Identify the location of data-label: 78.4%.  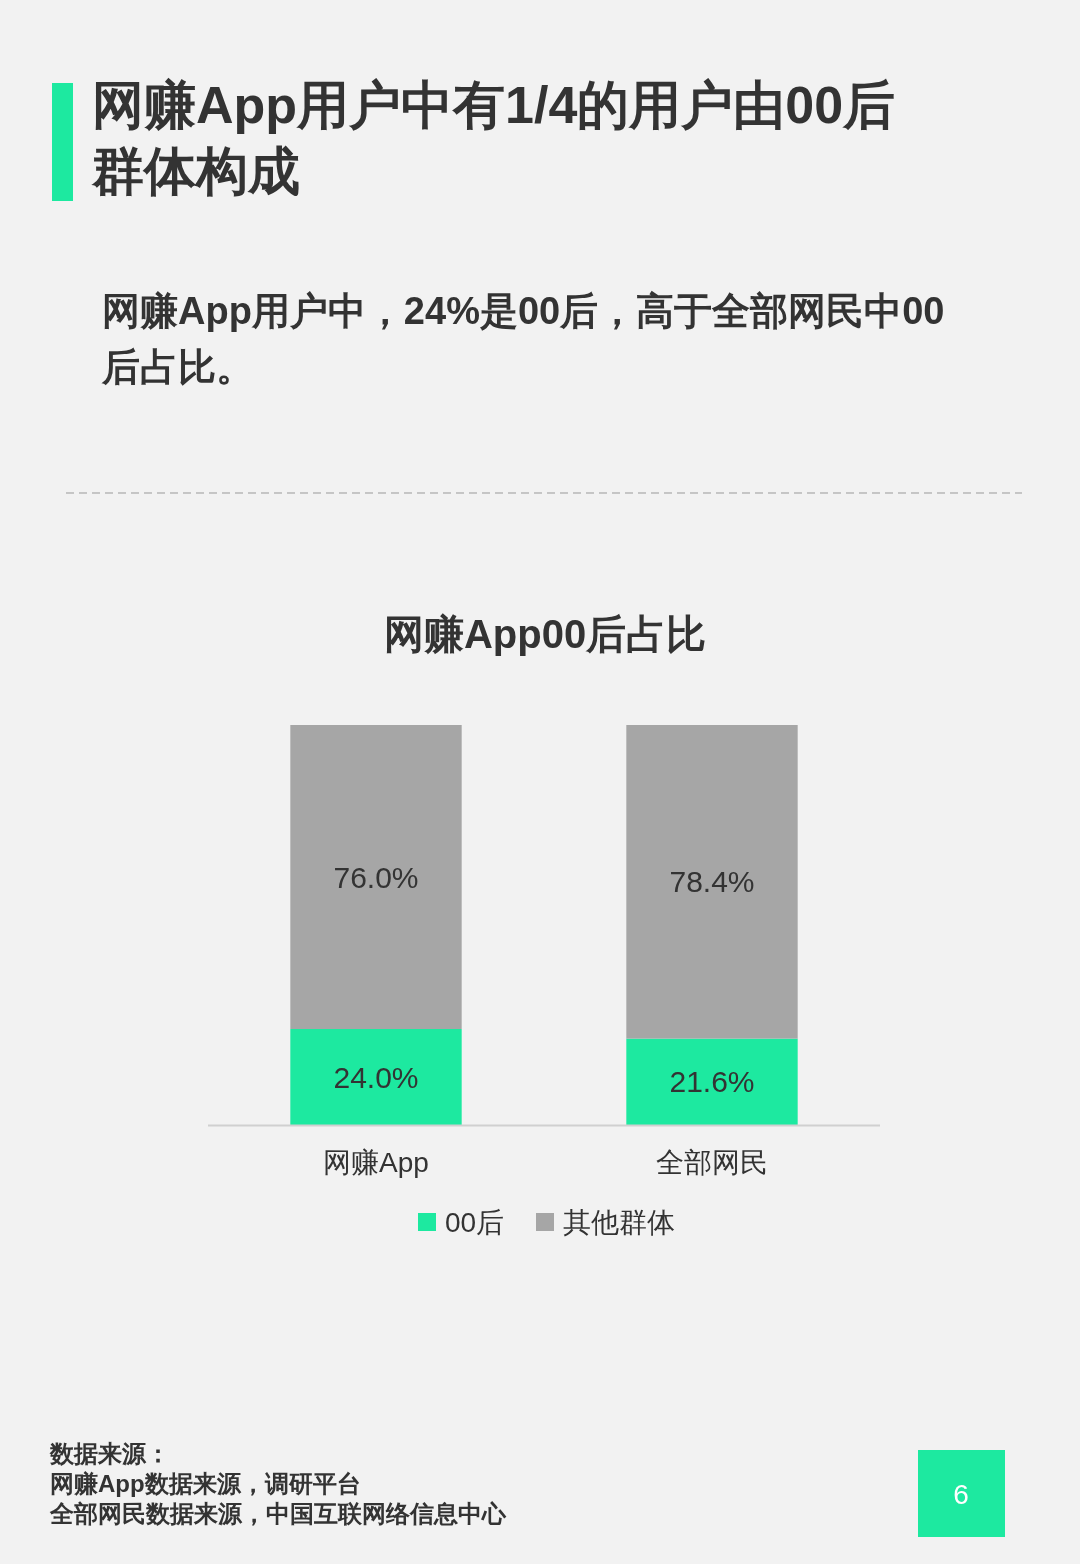
(712, 882).